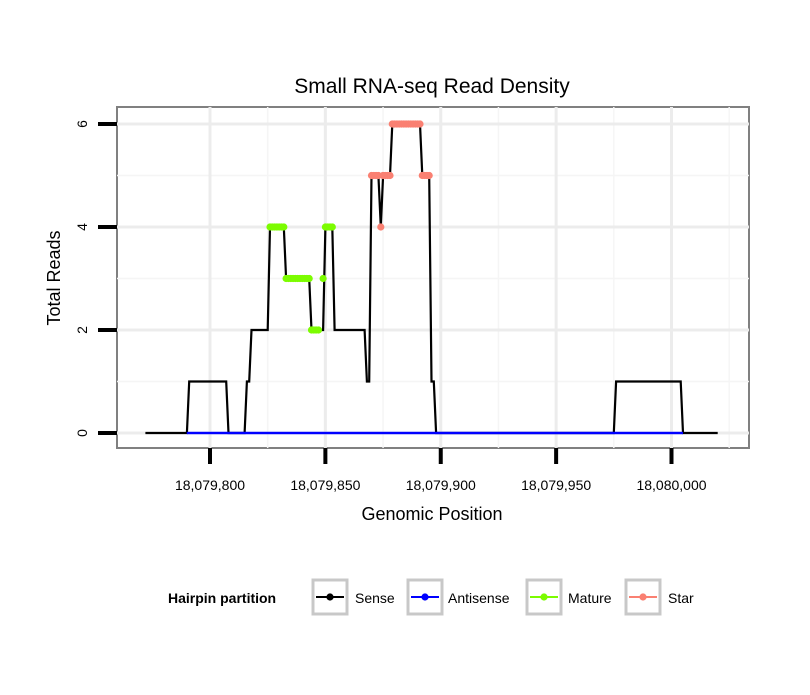 The width and height of the screenshot is (810, 695). I want to click on y-tick-label: 2, so click(82, 330).